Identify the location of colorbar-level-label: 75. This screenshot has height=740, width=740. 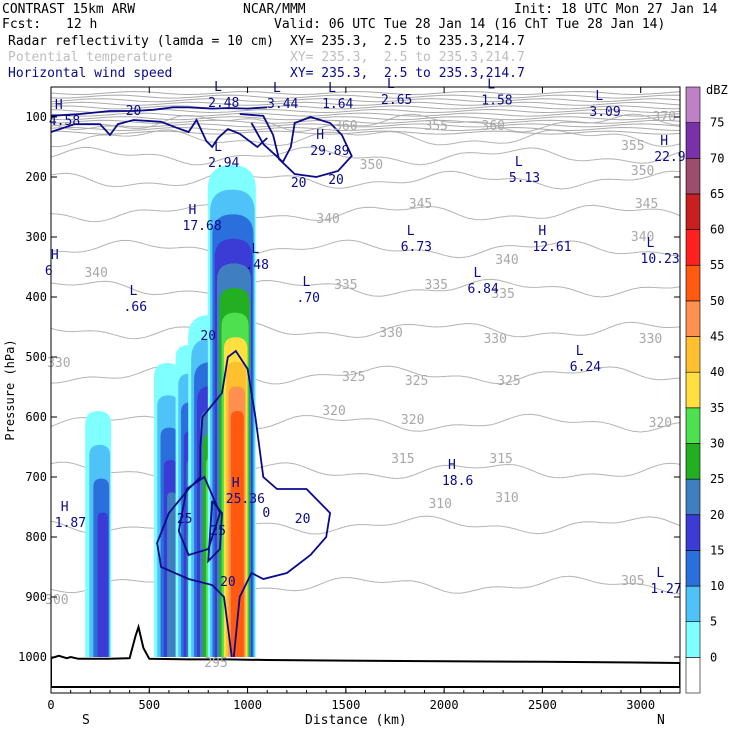
(717, 123).